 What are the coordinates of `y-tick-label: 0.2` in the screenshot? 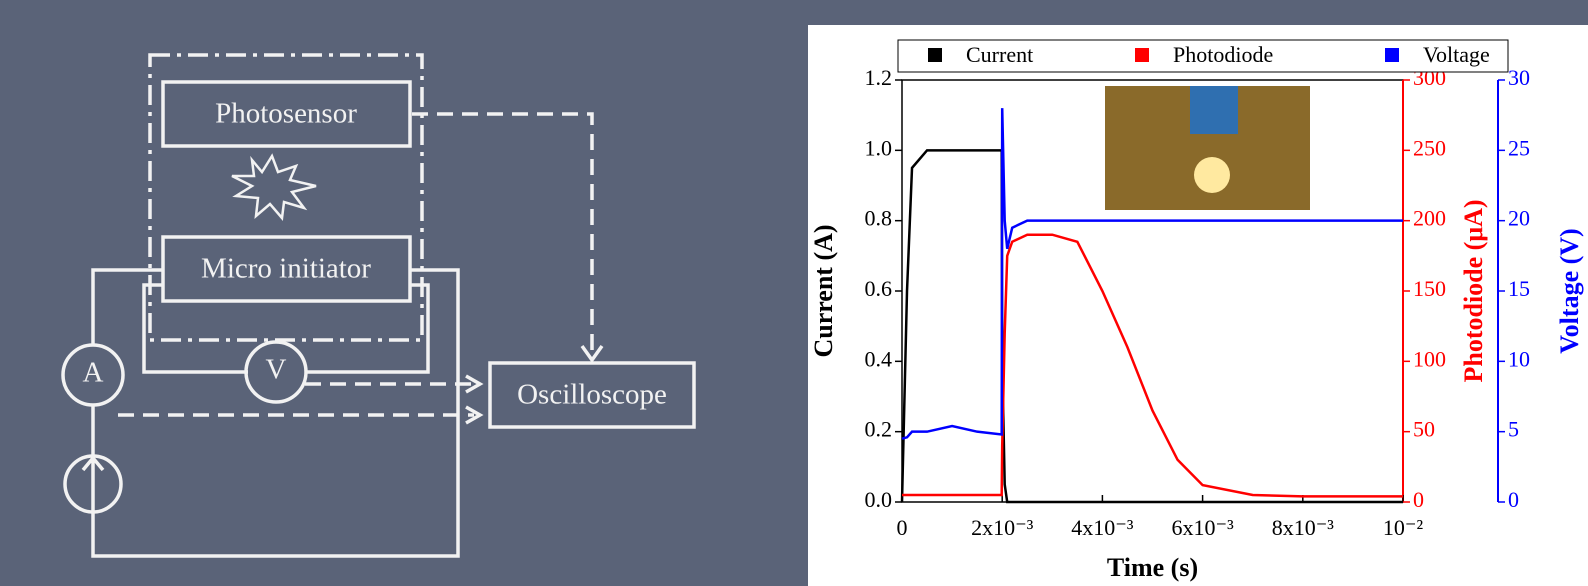 It's located at (879, 429).